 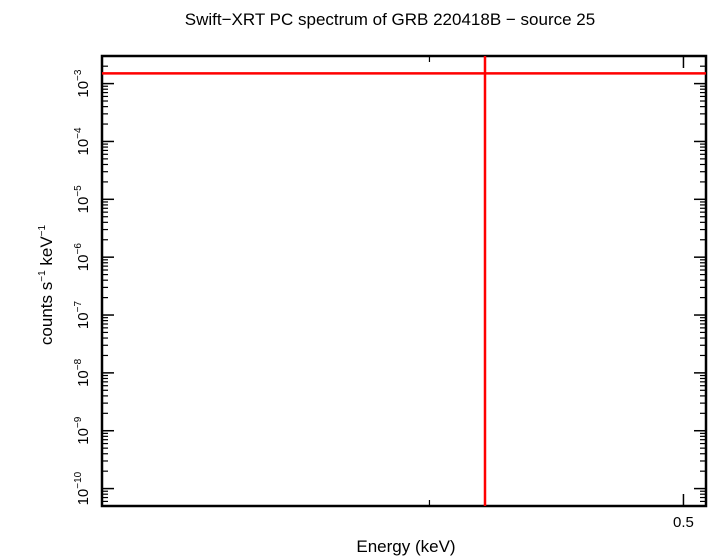 I want to click on svg-text: 10−8, so click(x=82, y=372).